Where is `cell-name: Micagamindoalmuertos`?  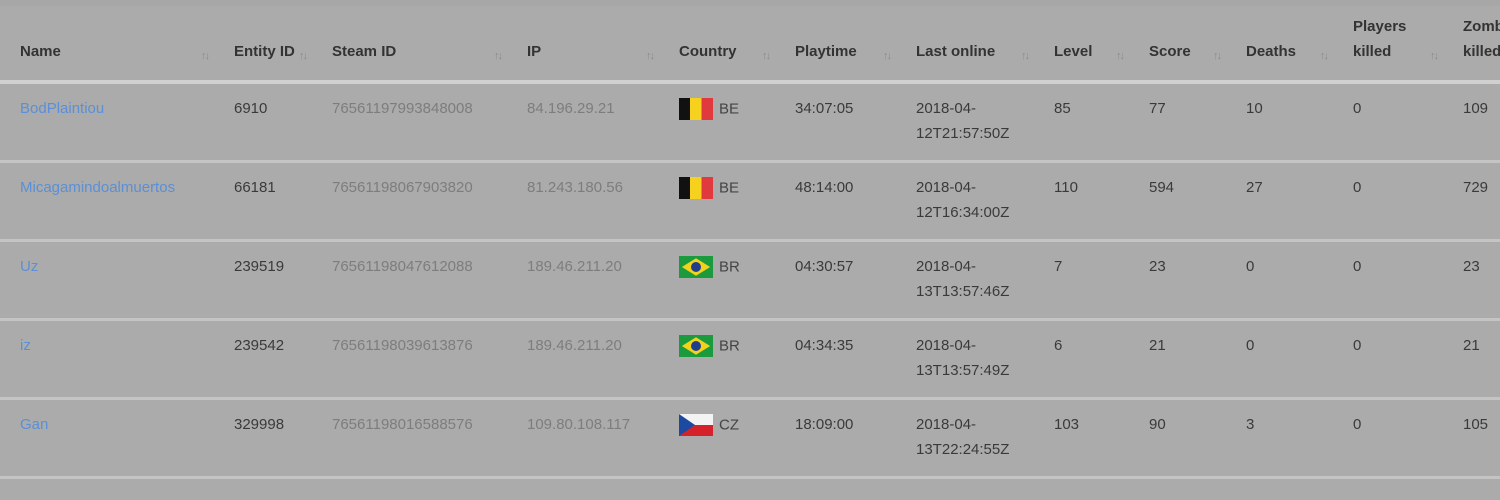
cell-name: Micagamindoalmuertos is located at coordinates (111, 201).